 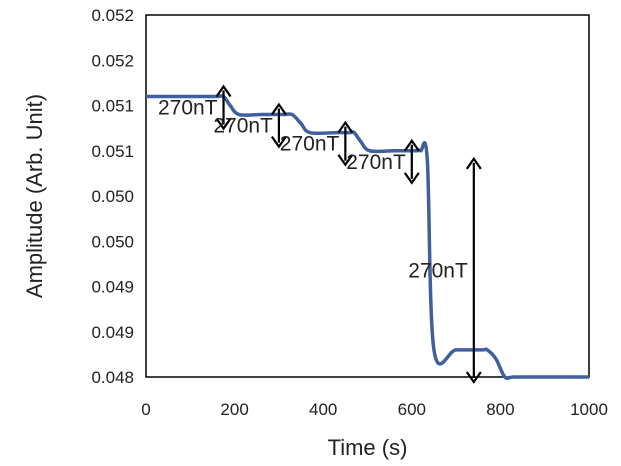 What do you see at coordinates (145, 409) in the screenshot?
I see `x-tick-label: 0` at bounding box center [145, 409].